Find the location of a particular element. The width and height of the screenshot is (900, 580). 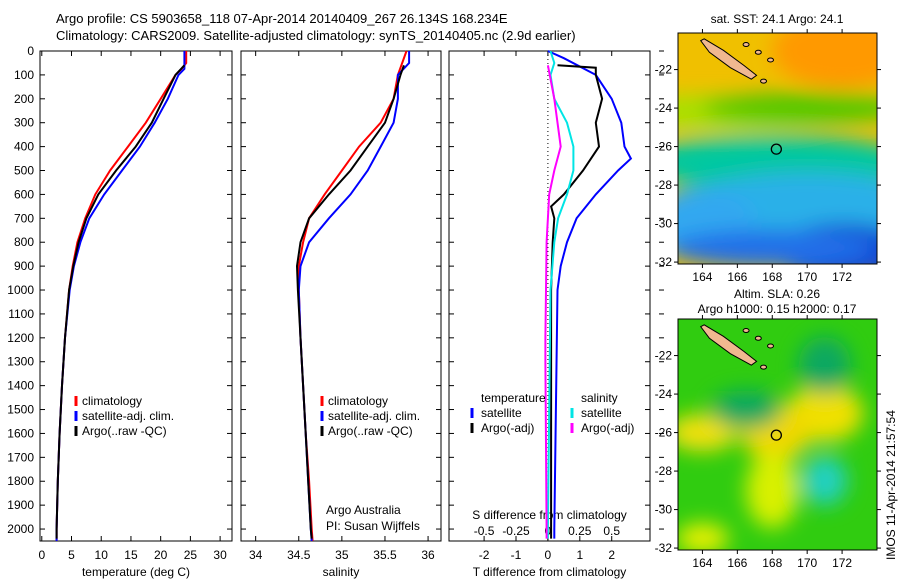

x-tick-label: 34.5 is located at coordinates (299, 555).